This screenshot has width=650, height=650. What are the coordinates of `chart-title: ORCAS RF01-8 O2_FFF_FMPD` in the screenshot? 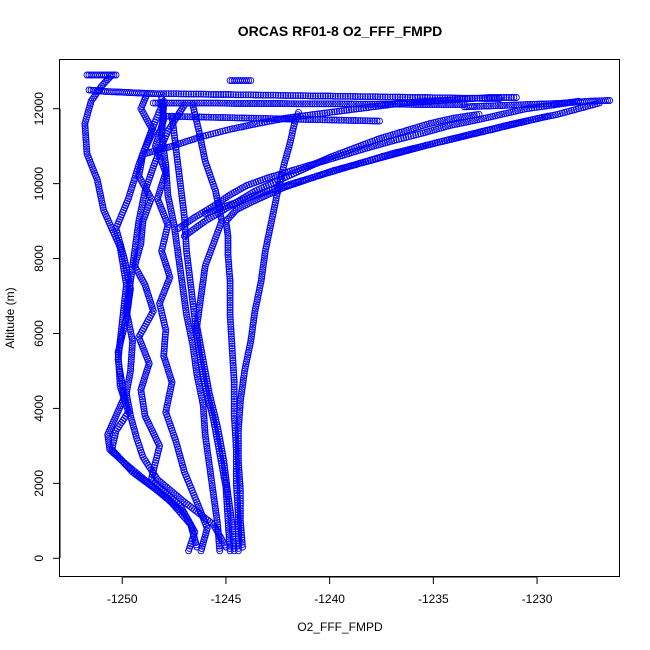 It's located at (340, 31).